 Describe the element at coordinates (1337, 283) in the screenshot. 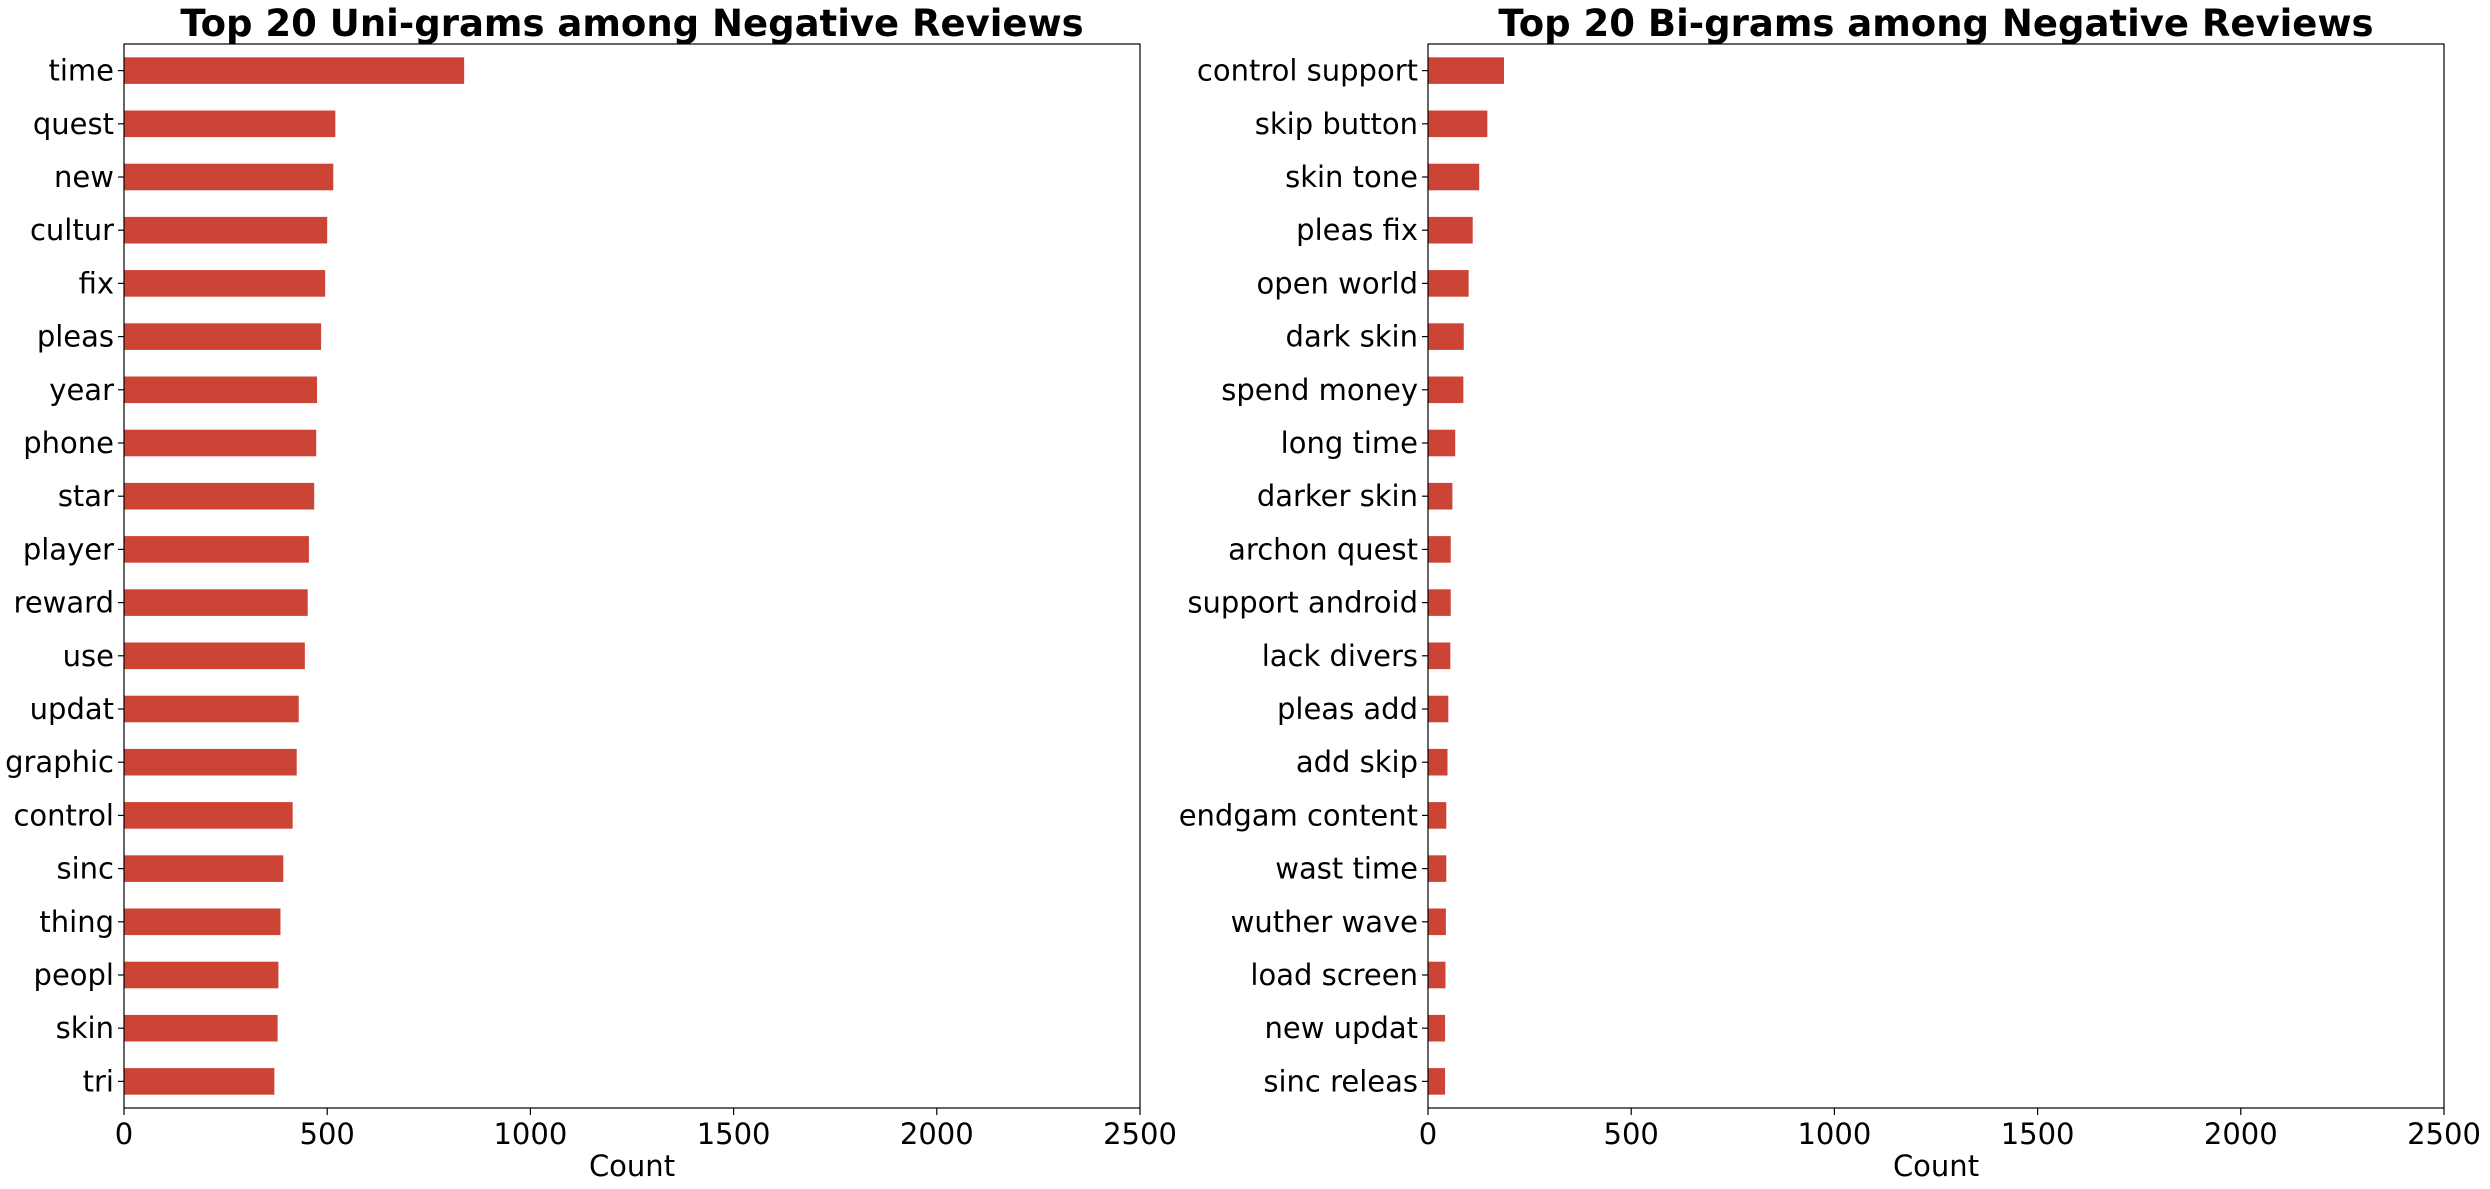

I see `category-label: open world` at that location.